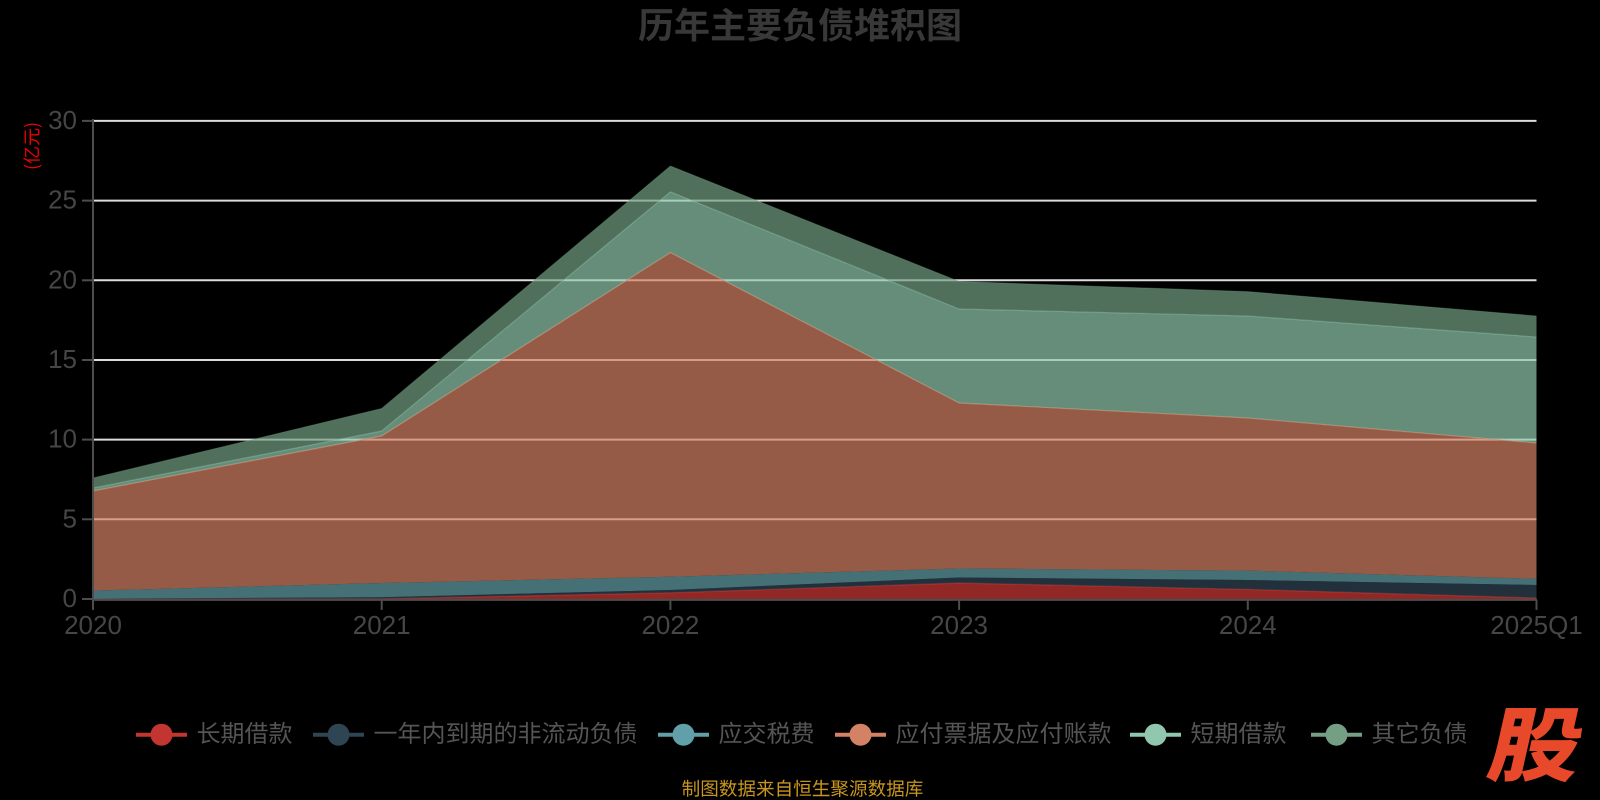 The width and height of the screenshot is (1600, 800). What do you see at coordinates (62, 279) in the screenshot?
I see `svg-text: 20` at bounding box center [62, 279].